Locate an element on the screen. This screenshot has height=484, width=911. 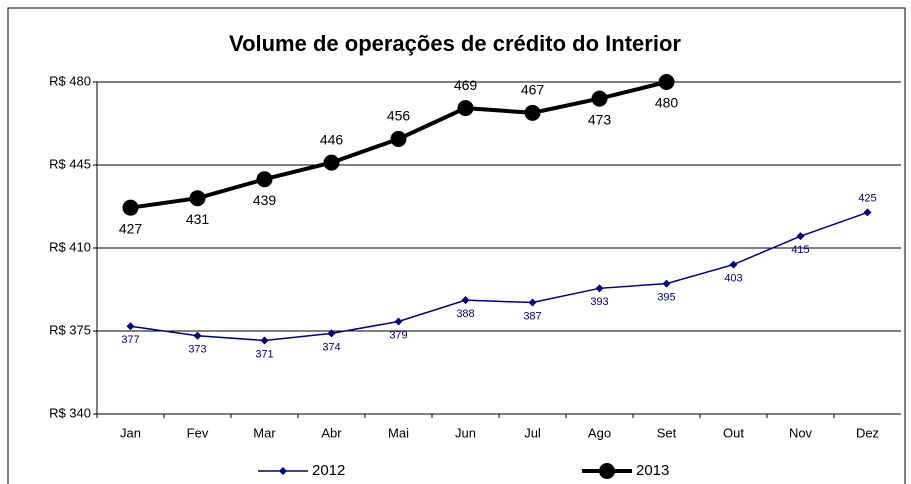
y-tick-label: R$ 480 is located at coordinates (70, 80).